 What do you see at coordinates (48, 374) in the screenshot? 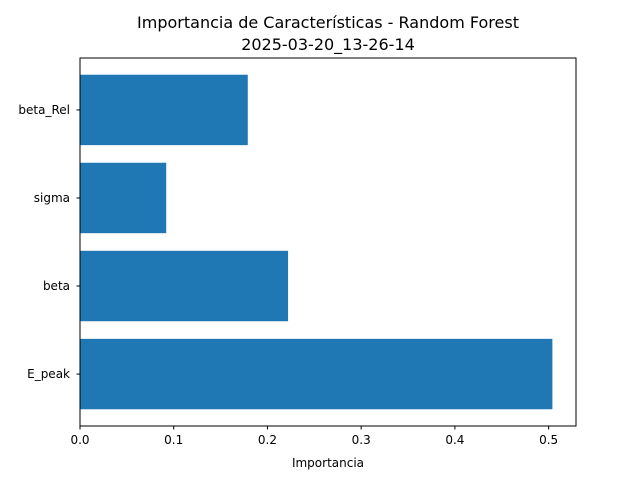
I see `y-tick-label: E_peak` at bounding box center [48, 374].